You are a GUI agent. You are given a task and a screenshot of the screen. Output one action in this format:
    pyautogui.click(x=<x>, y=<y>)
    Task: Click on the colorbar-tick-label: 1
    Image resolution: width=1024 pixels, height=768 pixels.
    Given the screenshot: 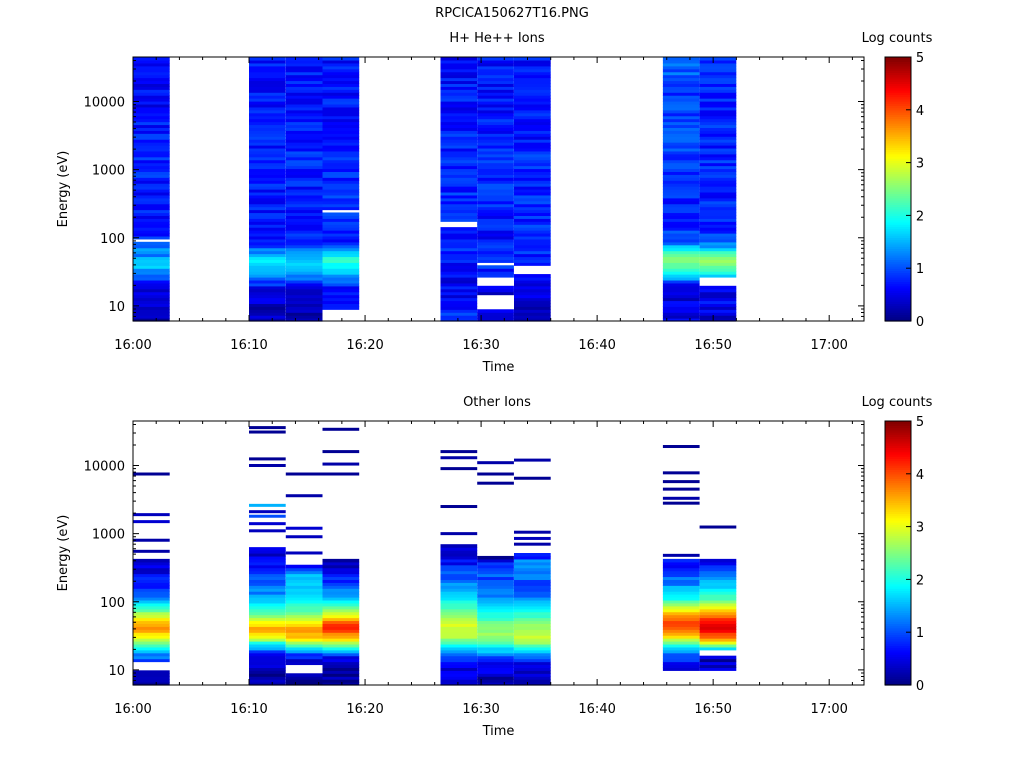 What is the action you would take?
    pyautogui.click(x=920, y=633)
    